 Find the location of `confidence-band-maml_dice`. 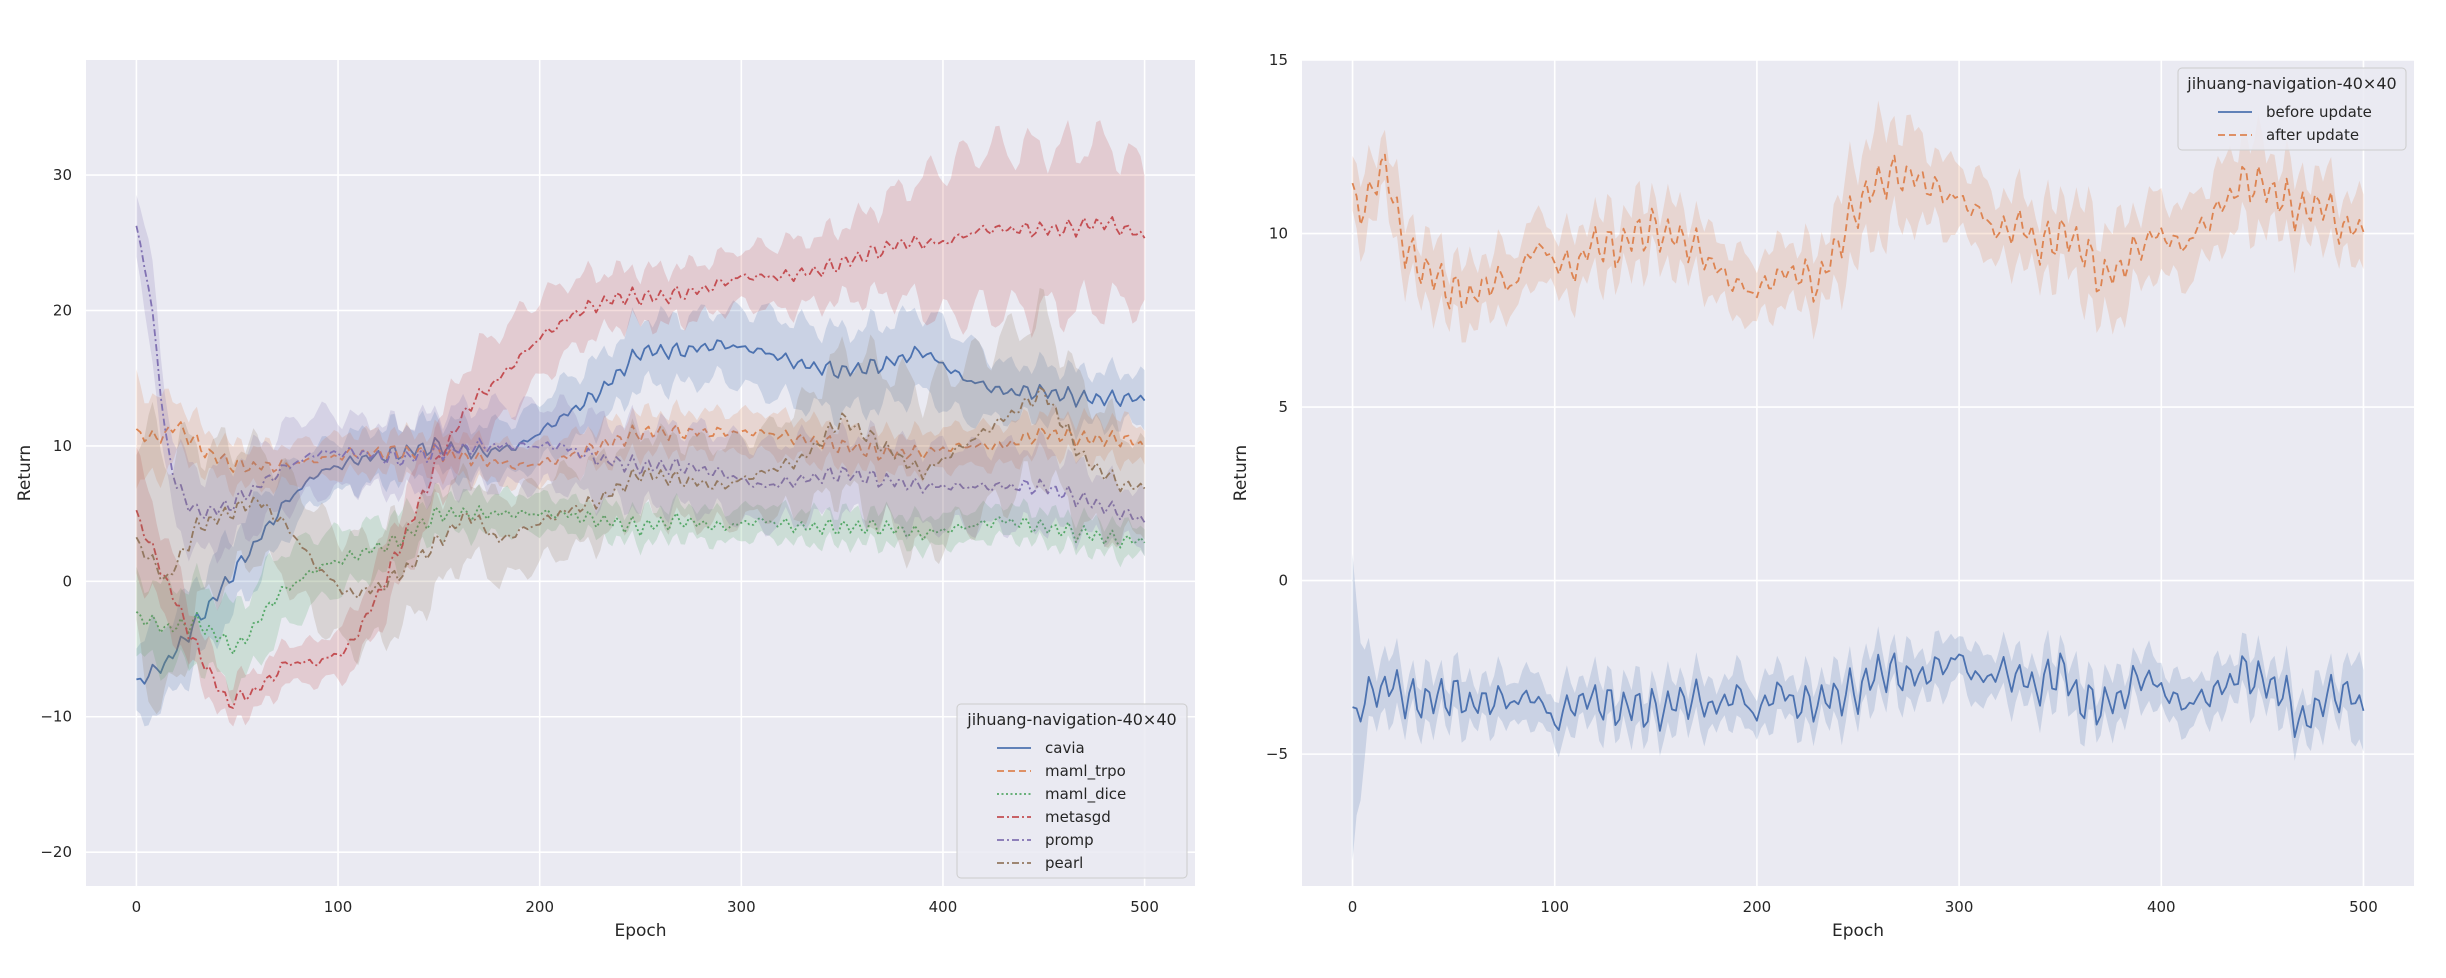

confidence-band-maml_dice is located at coordinates (640, 593).